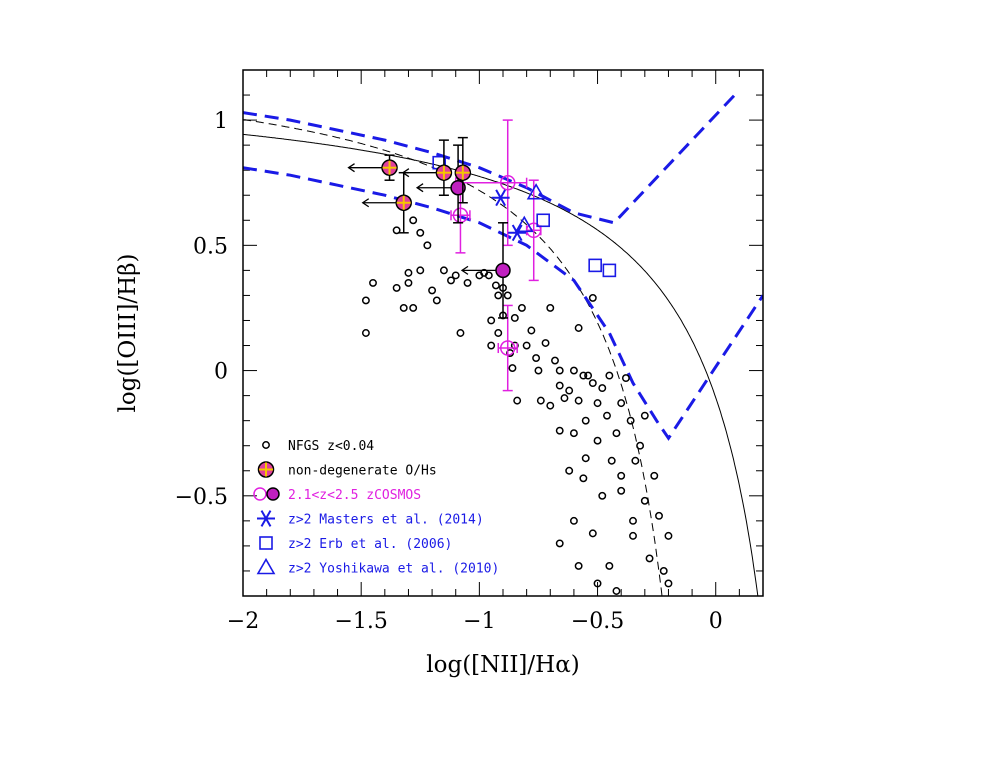  Describe the element at coordinates (517, 233) in the screenshot. I see `masters-point-d2` at that location.